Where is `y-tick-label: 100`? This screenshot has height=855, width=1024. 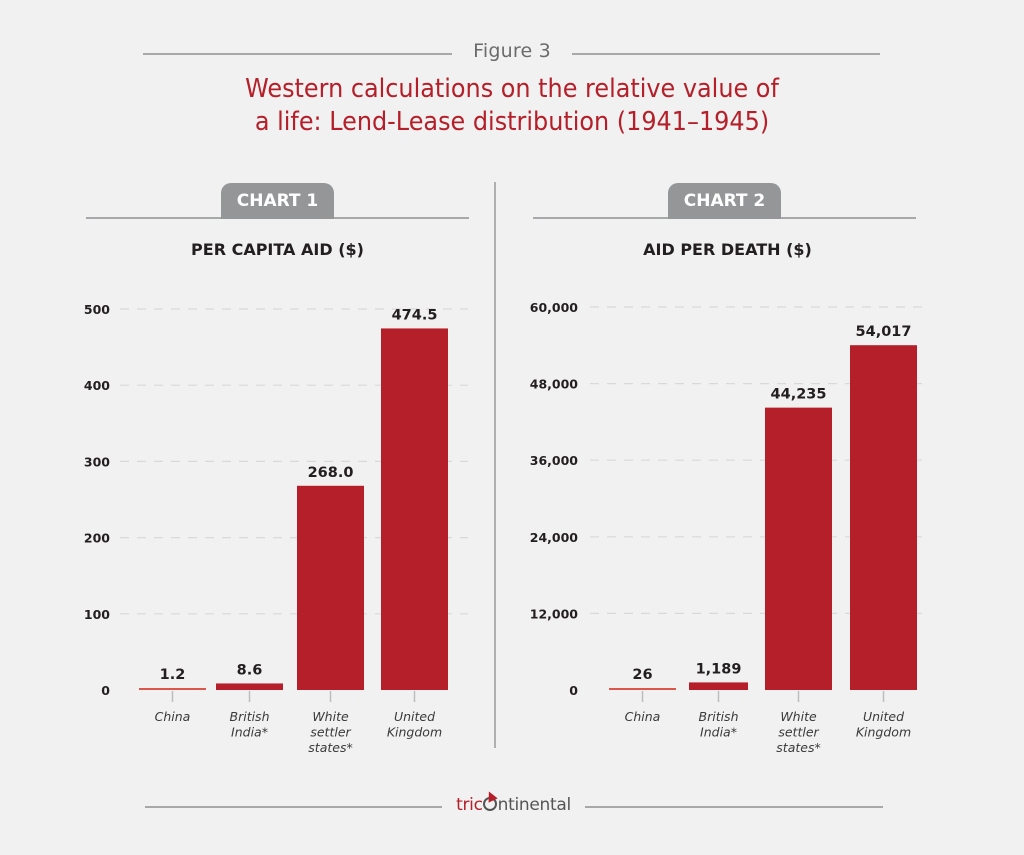 y-tick-label: 100 is located at coordinates (97, 614).